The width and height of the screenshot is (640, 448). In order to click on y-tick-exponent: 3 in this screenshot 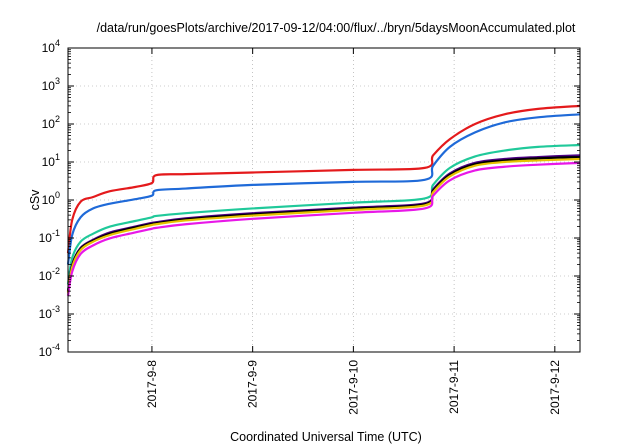, I will do `click(57, 81)`.